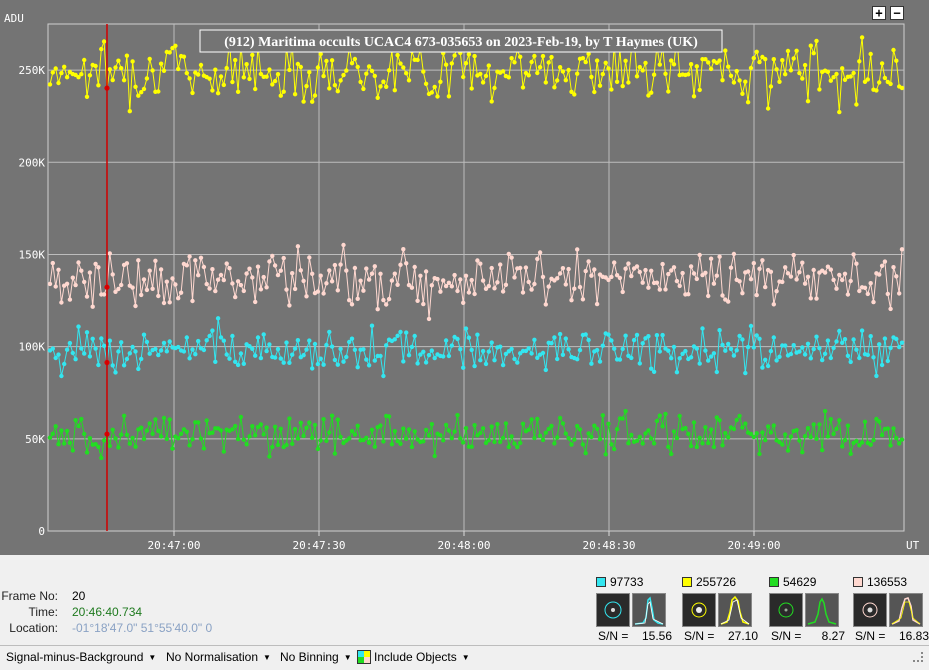  What do you see at coordinates (891, 611) in the screenshot?
I see `target-4: 136553 S/N = 16.83` at bounding box center [891, 611].